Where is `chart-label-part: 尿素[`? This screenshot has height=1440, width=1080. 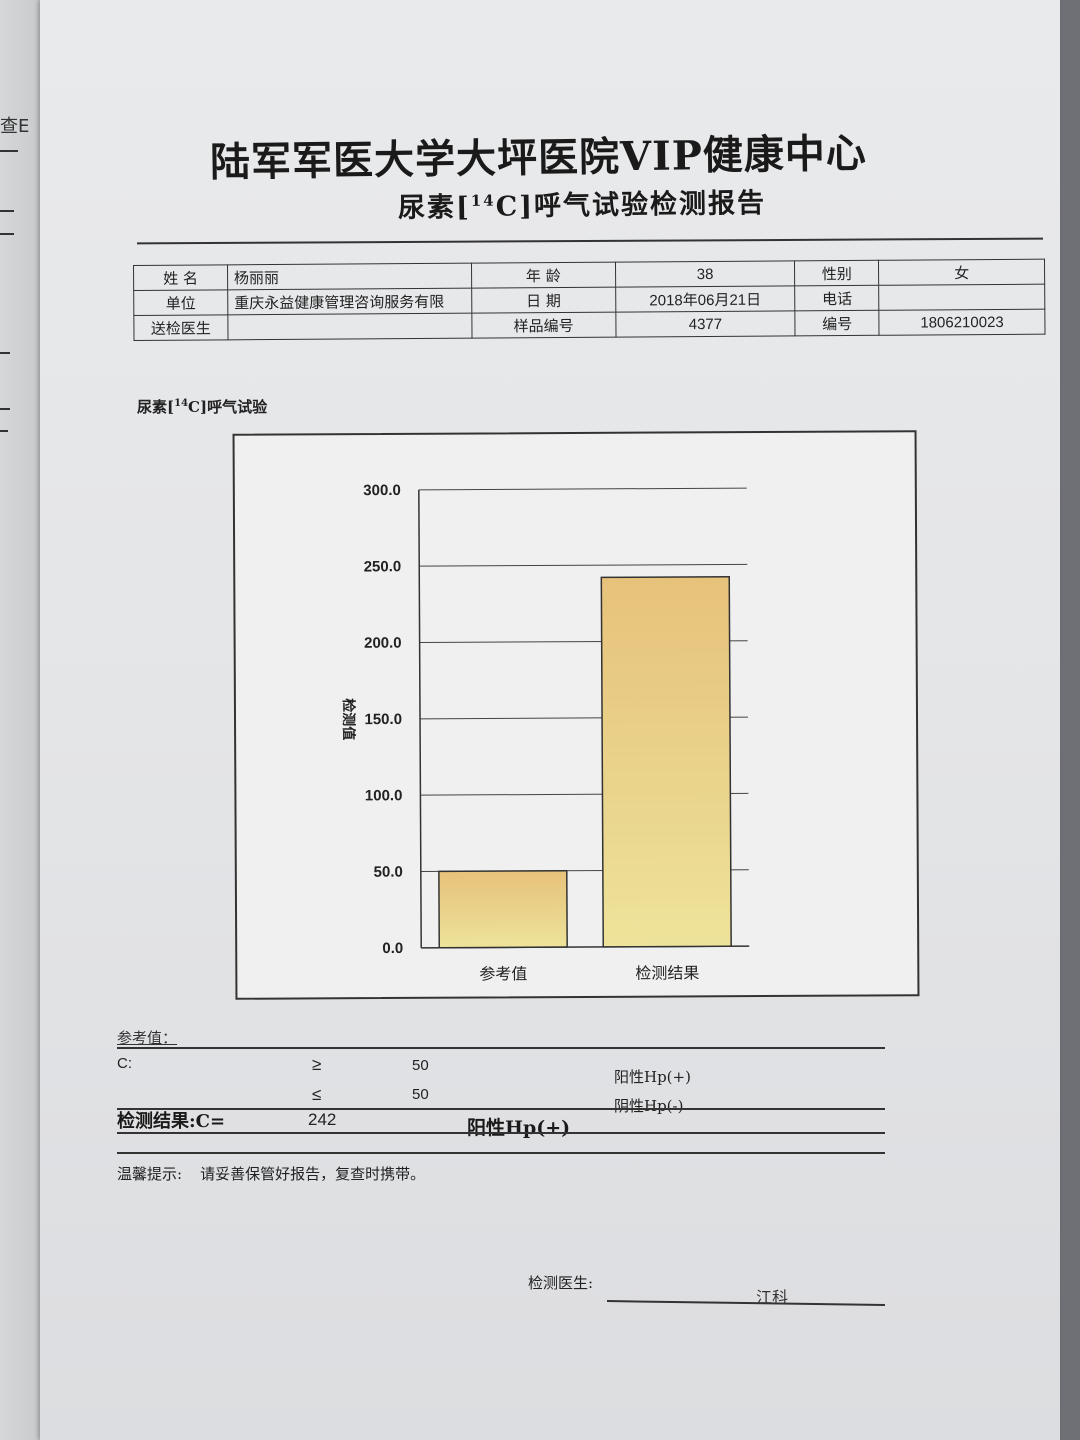 chart-label-part: 尿素[ is located at coordinates (156, 407).